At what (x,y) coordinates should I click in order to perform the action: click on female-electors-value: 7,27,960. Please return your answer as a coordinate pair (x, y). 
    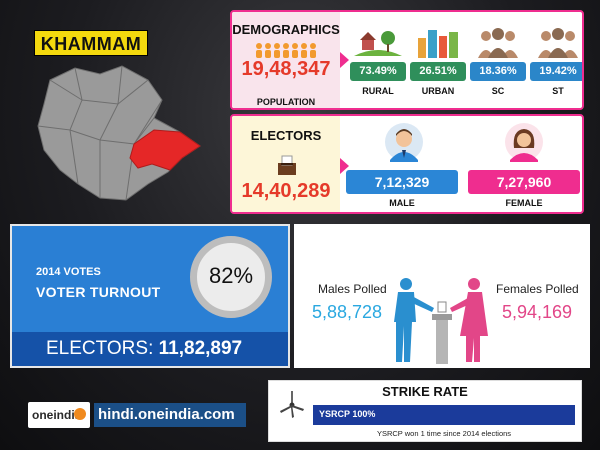
    Looking at the image, I should click on (524, 182).